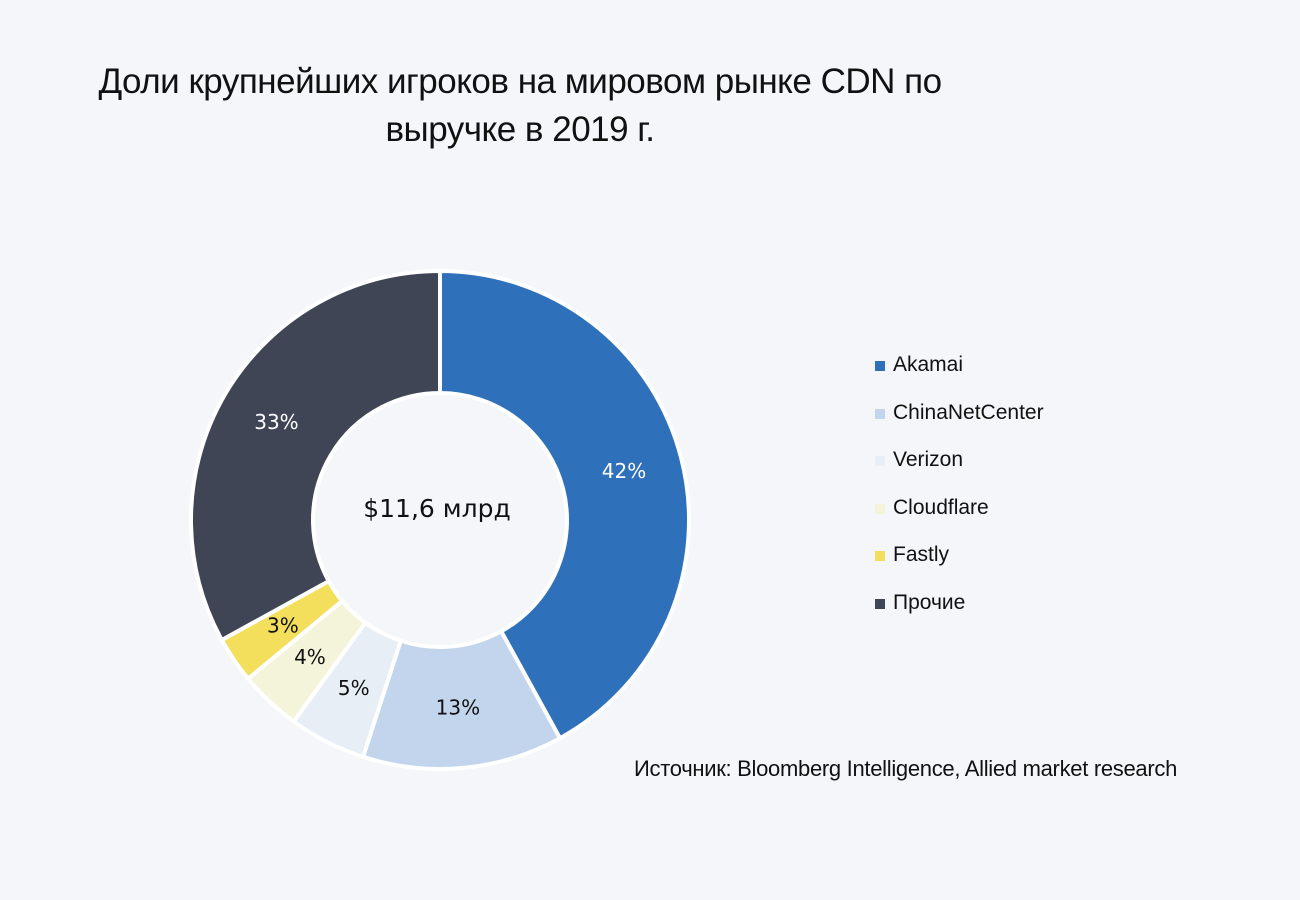 The image size is (1300, 900). What do you see at coordinates (276, 422) in the screenshot?
I see `slice-label-6: 33%` at bounding box center [276, 422].